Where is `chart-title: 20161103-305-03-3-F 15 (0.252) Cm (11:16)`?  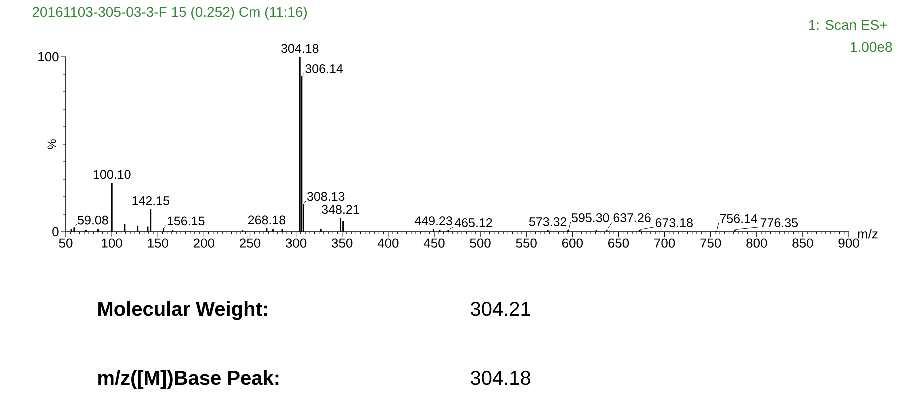
chart-title: 20161103-305-03-3-F 15 (0.252) Cm (11:16) is located at coordinates (170, 13).